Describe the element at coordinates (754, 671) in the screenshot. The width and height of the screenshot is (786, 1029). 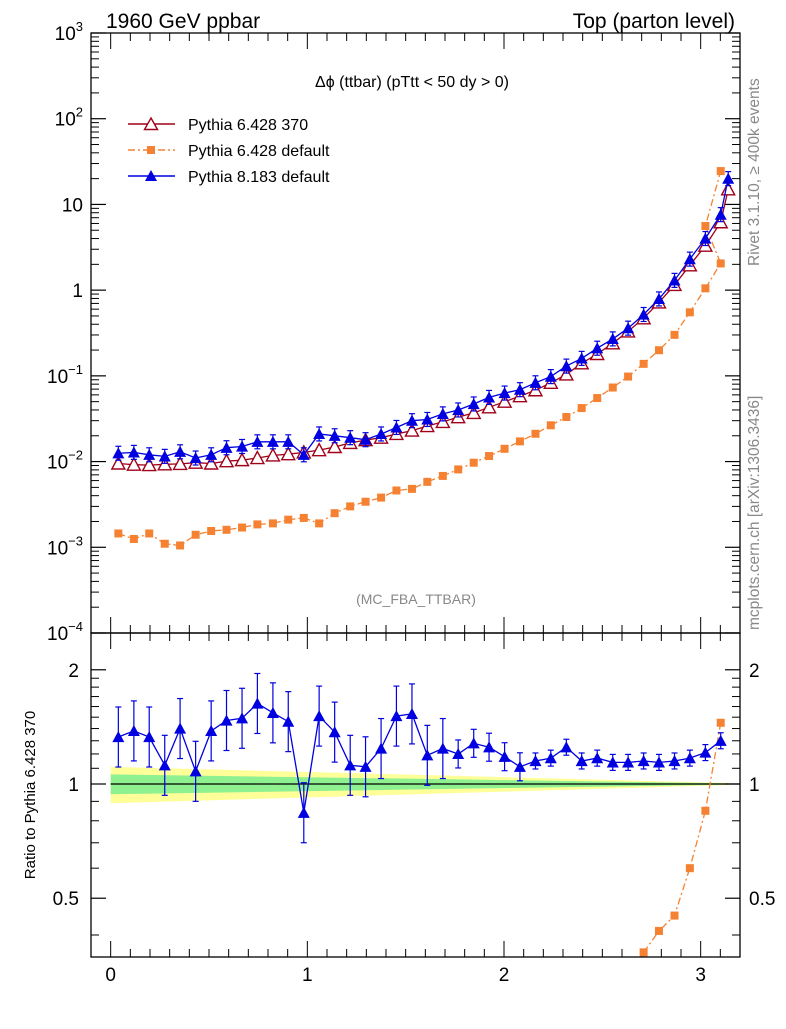
I see `ratio-y-tick-label-right: 2` at that location.